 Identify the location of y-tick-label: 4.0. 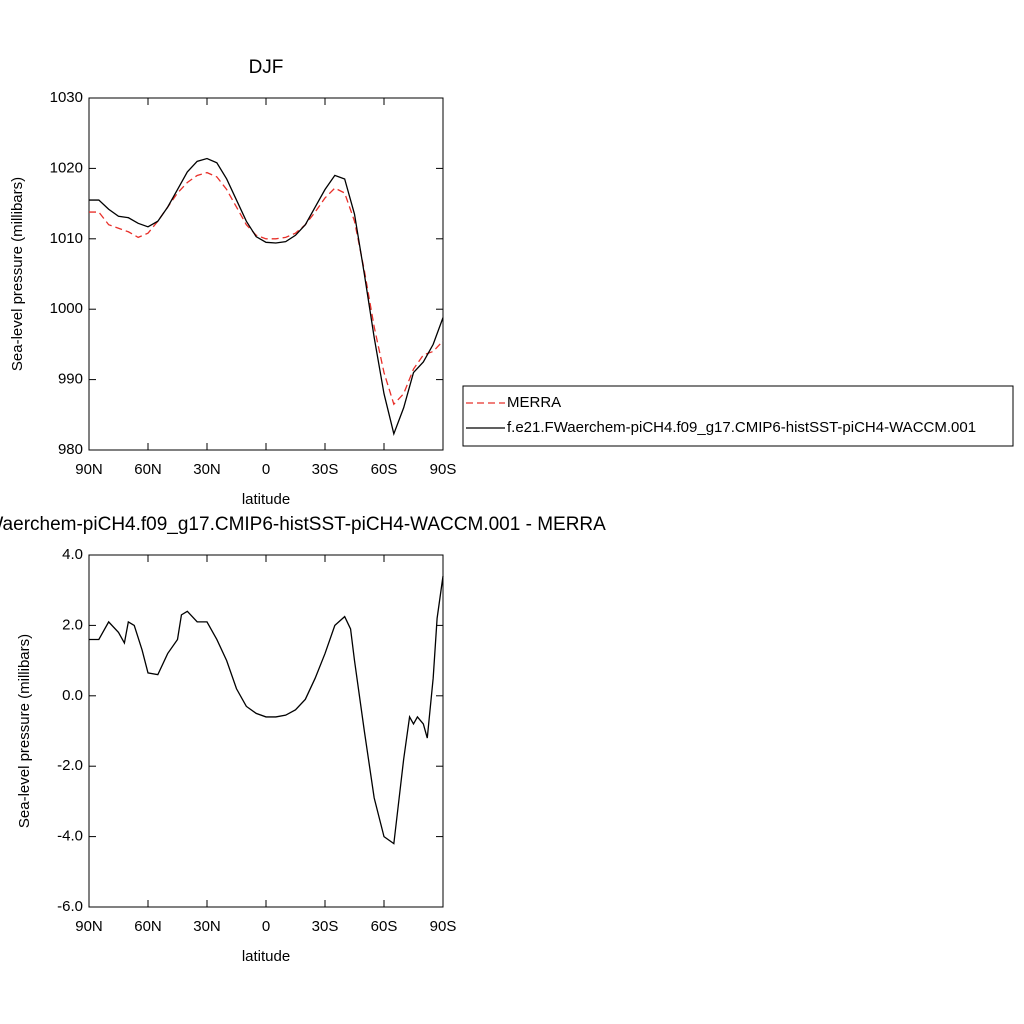
(72, 554).